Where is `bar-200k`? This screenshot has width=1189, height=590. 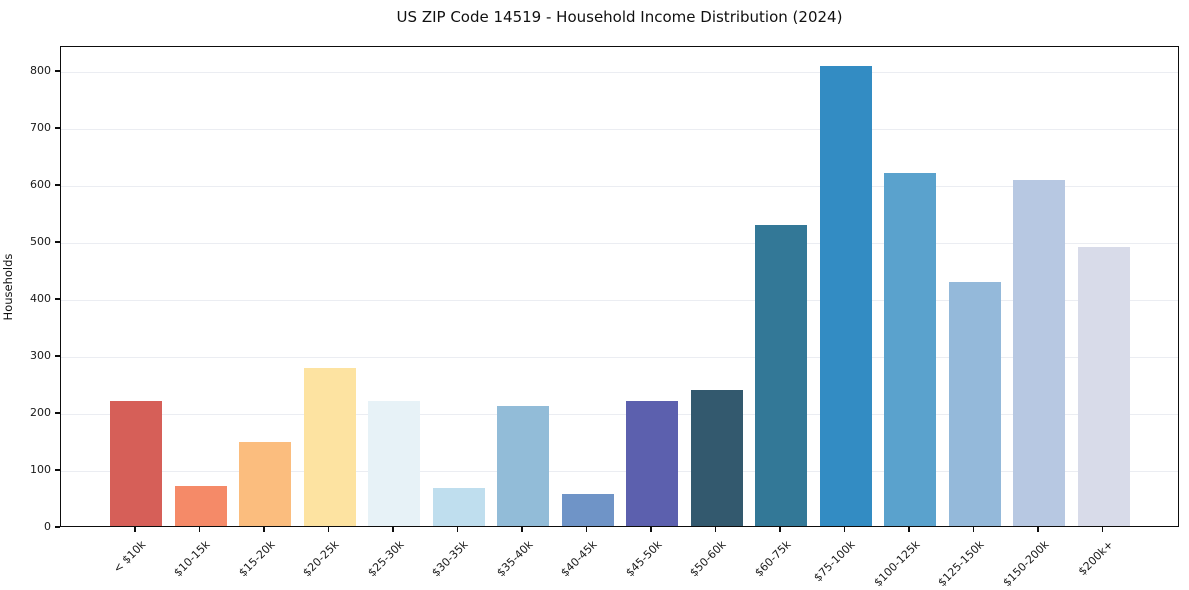 bar-200k is located at coordinates (1103, 386).